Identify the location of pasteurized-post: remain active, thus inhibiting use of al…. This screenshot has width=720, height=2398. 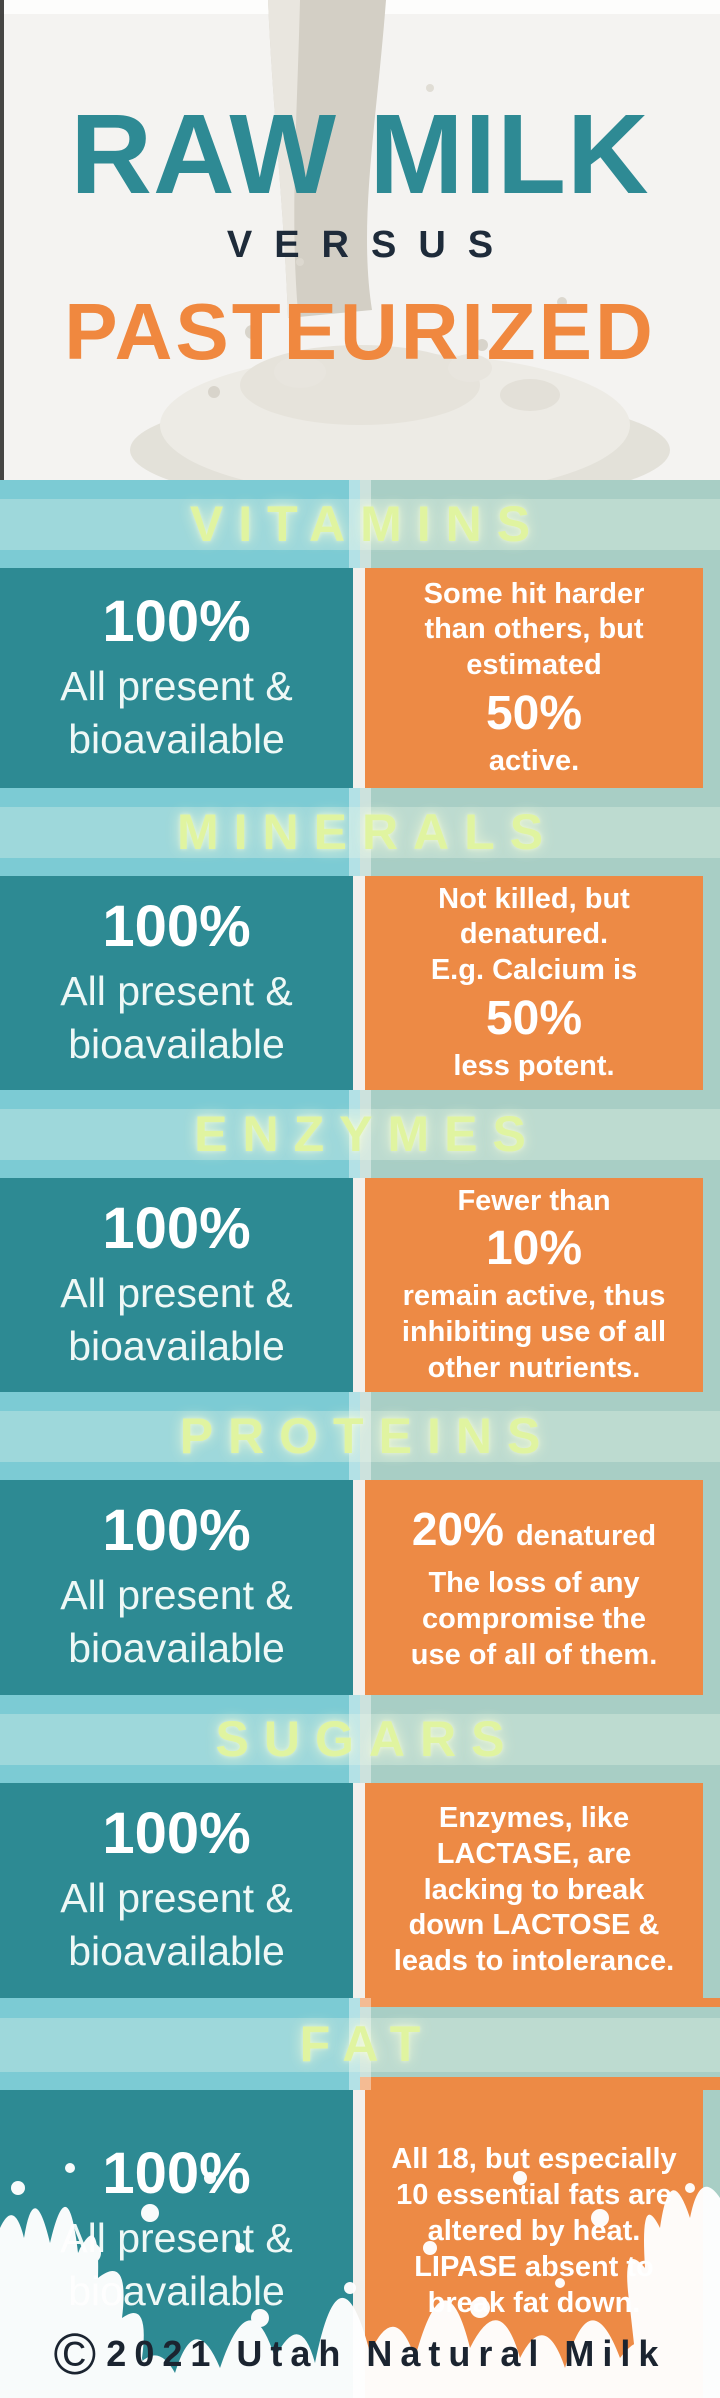
(534, 1331).